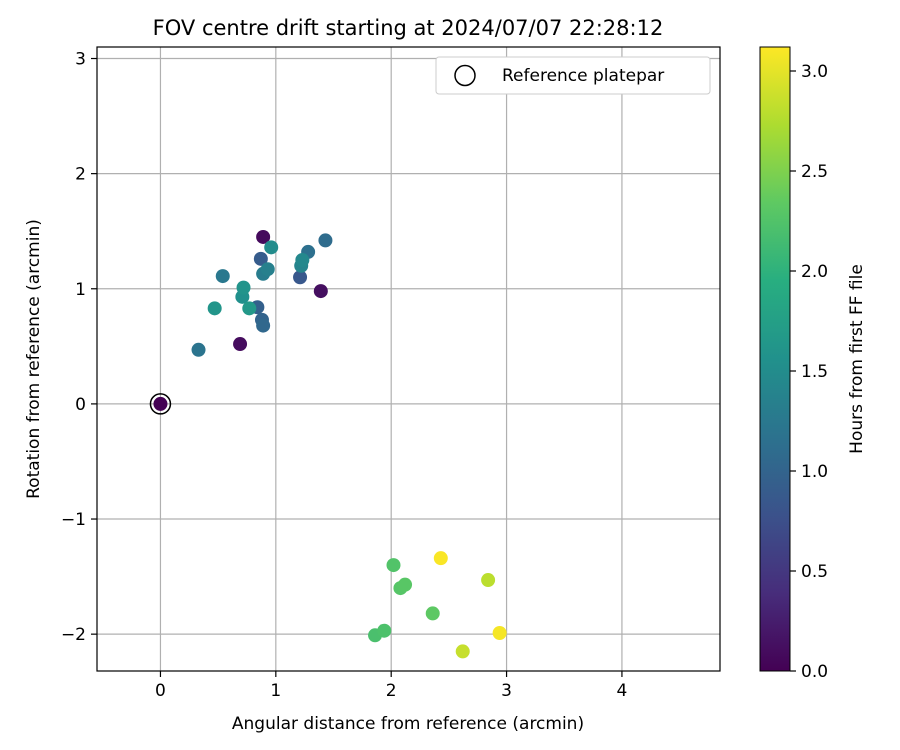  What do you see at coordinates (275, 691) in the screenshot?
I see `x-tick-label: 1` at bounding box center [275, 691].